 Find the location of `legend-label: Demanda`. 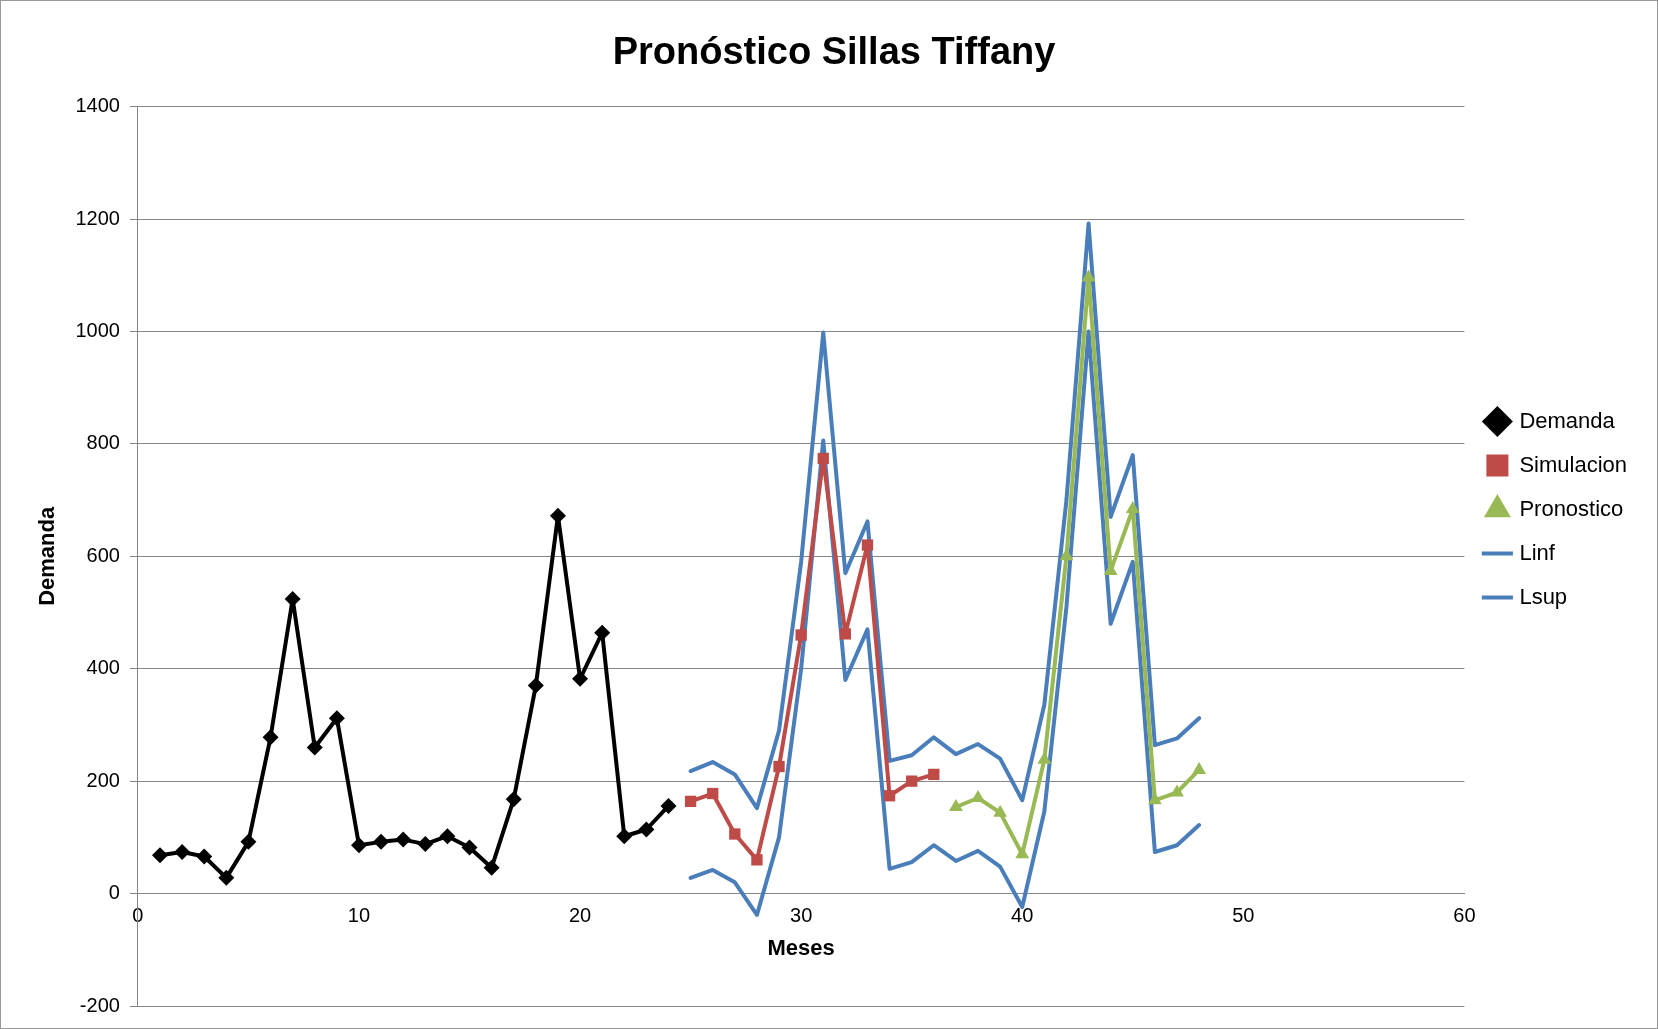

legend-label: Demanda is located at coordinates (1567, 420).